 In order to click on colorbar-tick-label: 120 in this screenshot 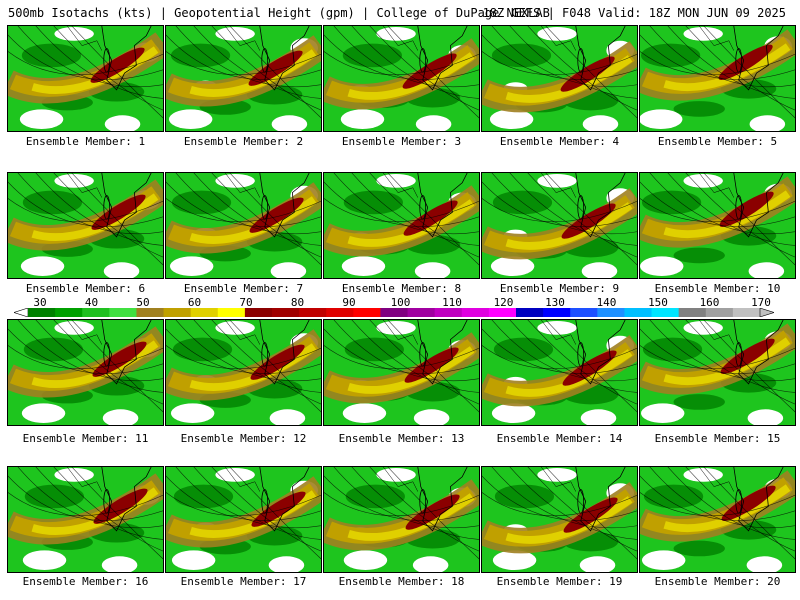, I will do `click(503, 302)`.